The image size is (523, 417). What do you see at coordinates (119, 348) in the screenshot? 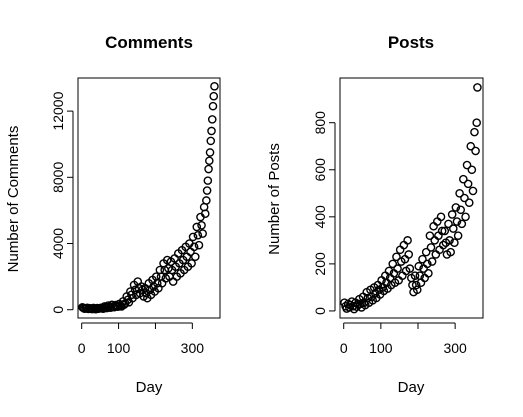
I see `comments-x-tick-label: 100` at bounding box center [119, 348].